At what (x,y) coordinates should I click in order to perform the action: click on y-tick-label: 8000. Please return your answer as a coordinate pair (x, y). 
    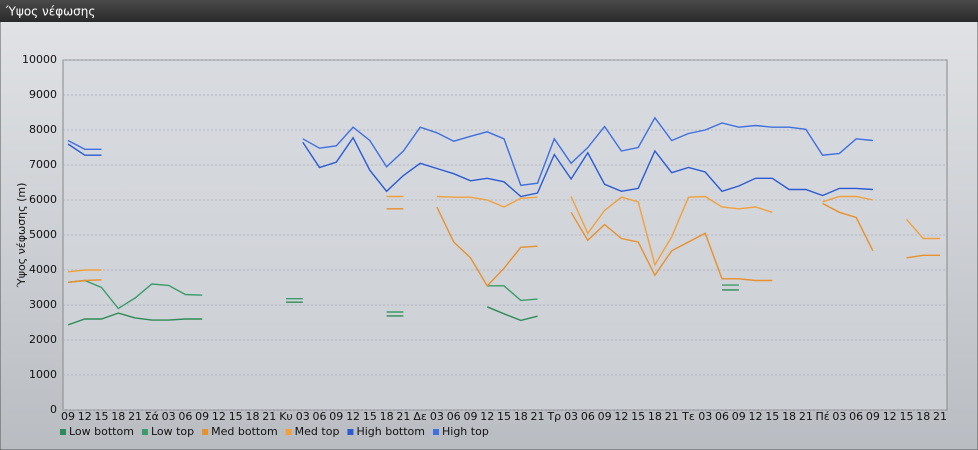
    Looking at the image, I should click on (43, 129).